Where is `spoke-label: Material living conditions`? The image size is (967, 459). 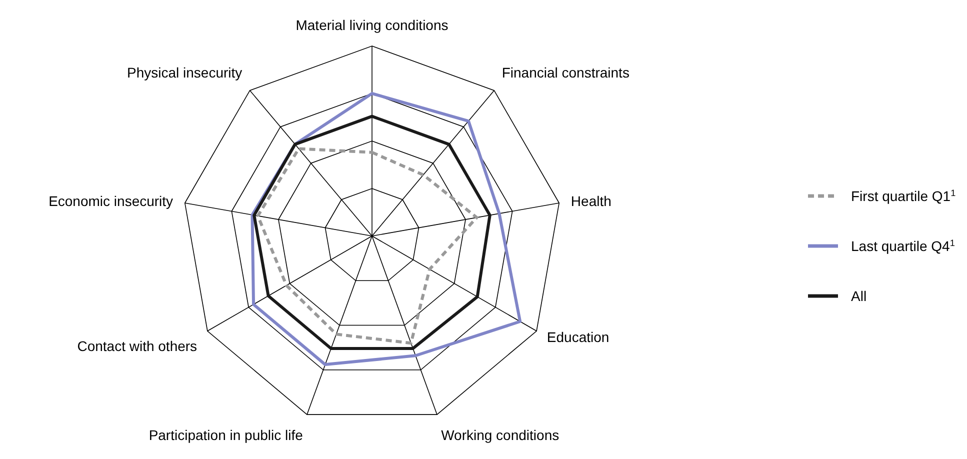 spoke-label: Material living conditions is located at coordinates (372, 25).